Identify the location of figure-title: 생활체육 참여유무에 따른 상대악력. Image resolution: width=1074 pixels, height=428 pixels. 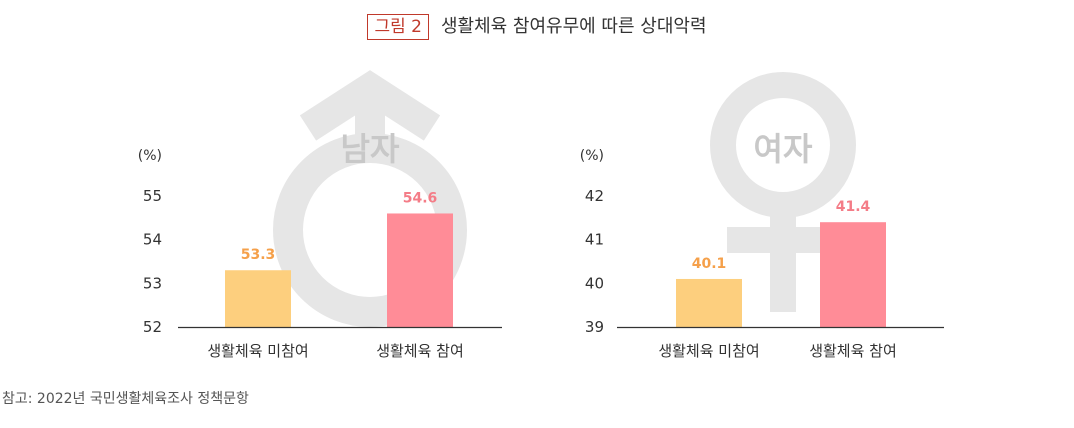
(573, 26).